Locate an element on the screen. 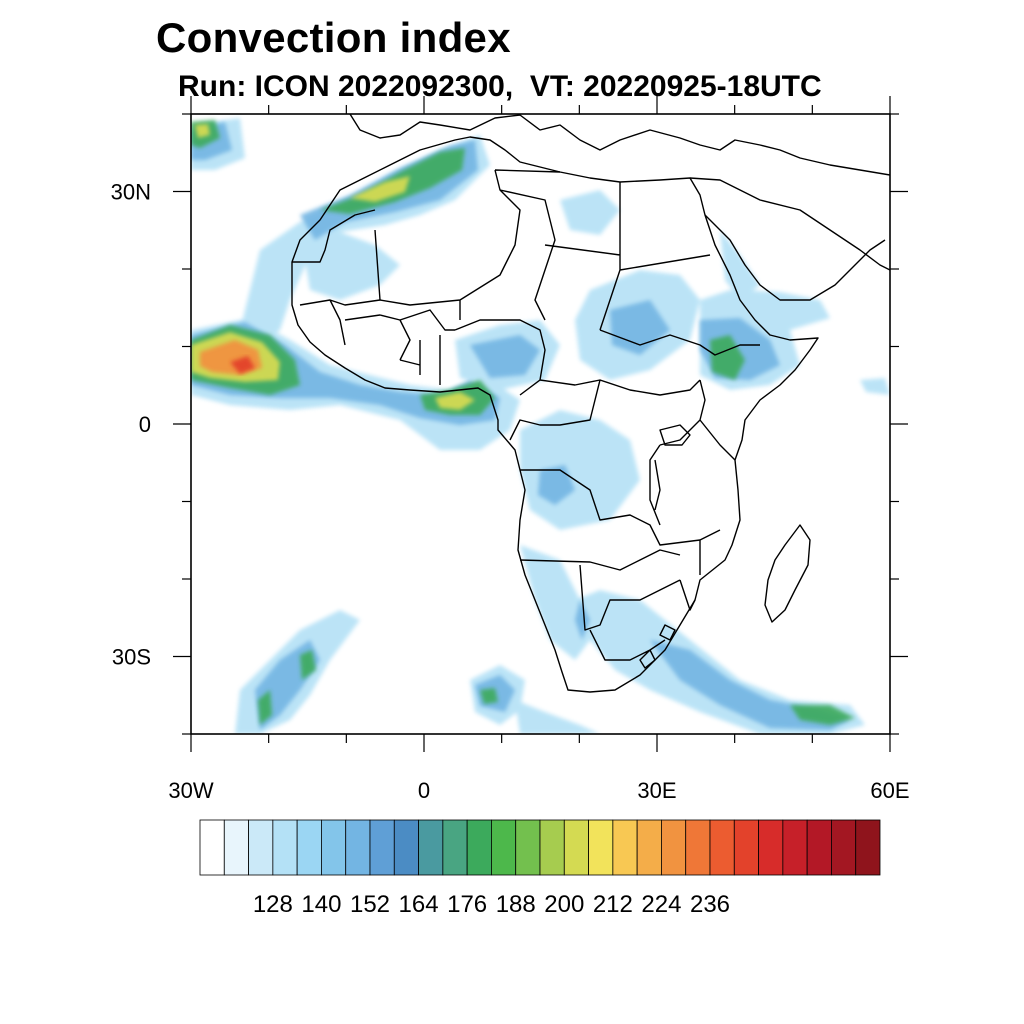 This screenshot has height=1024, width=1024. arabia-coastline is located at coordinates (789, 239).